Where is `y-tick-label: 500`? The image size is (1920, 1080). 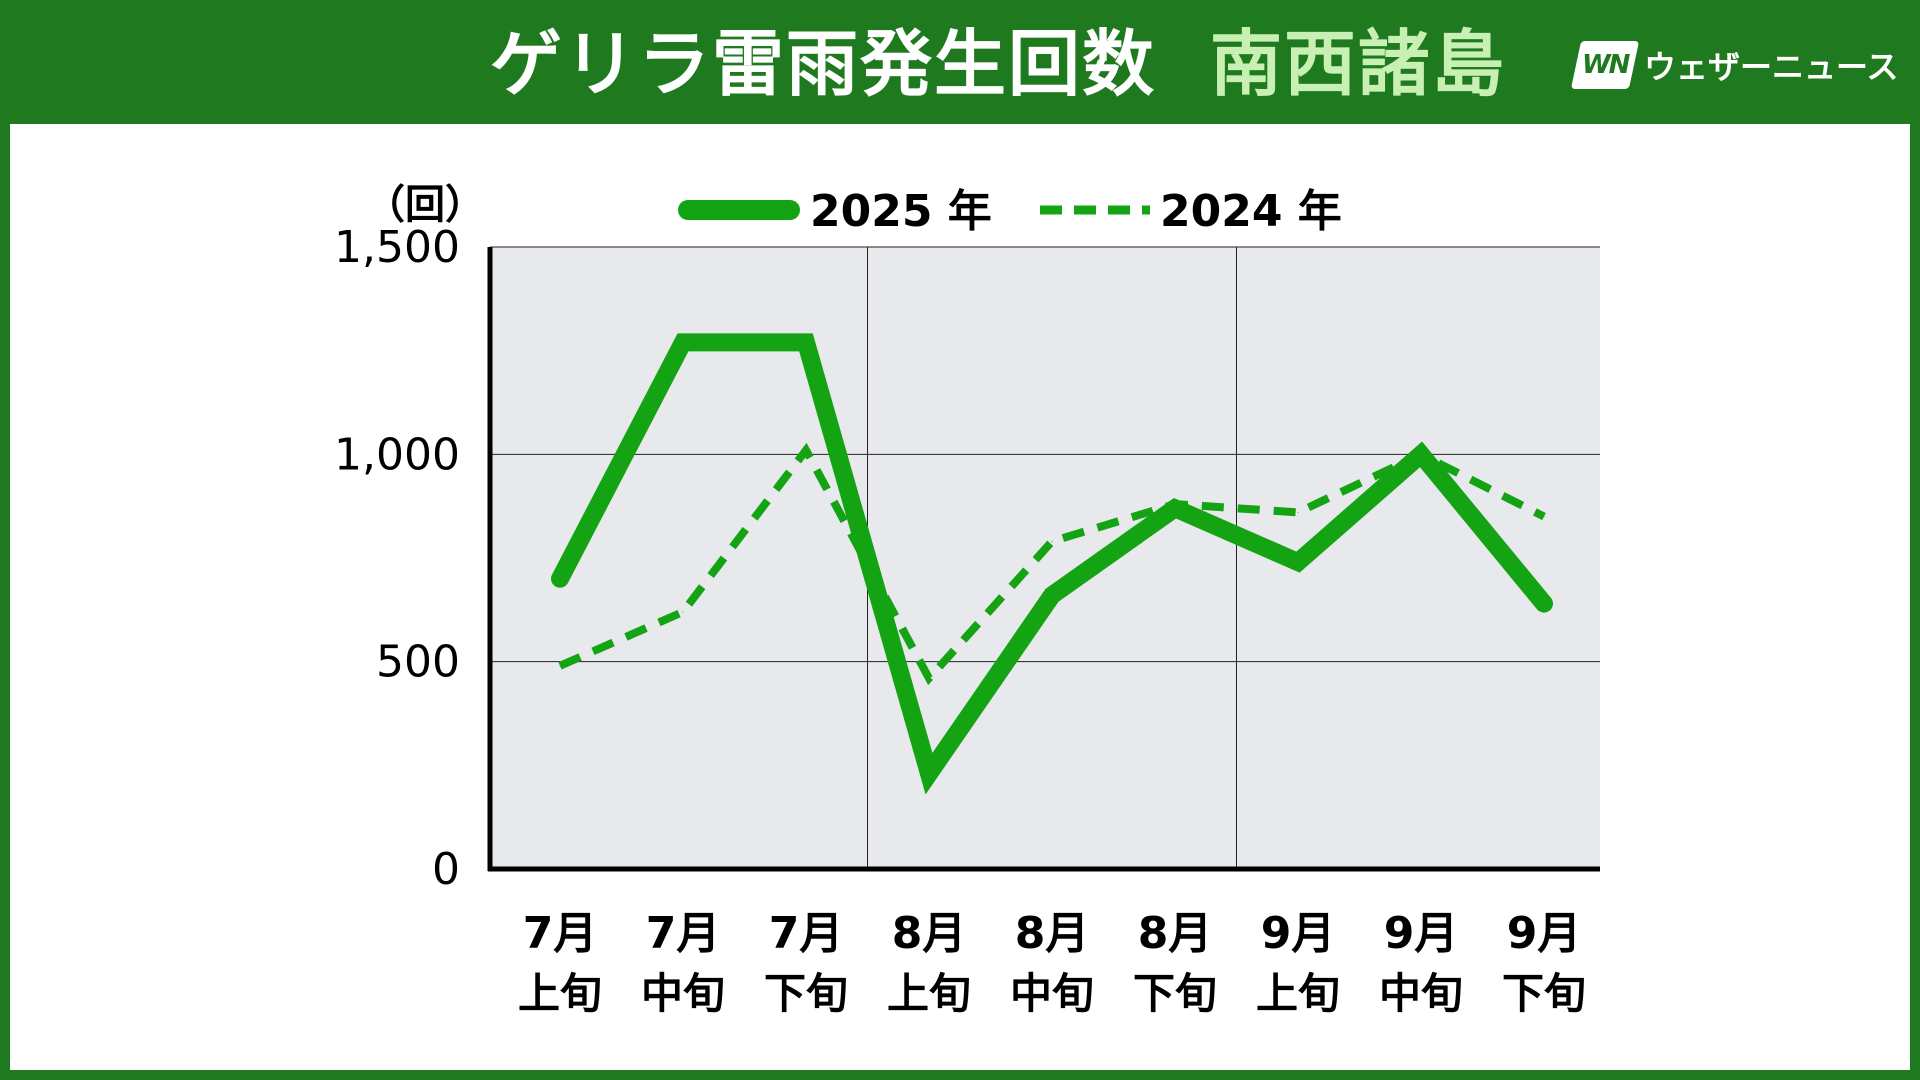
y-tick-label: 500 is located at coordinates (418, 662).